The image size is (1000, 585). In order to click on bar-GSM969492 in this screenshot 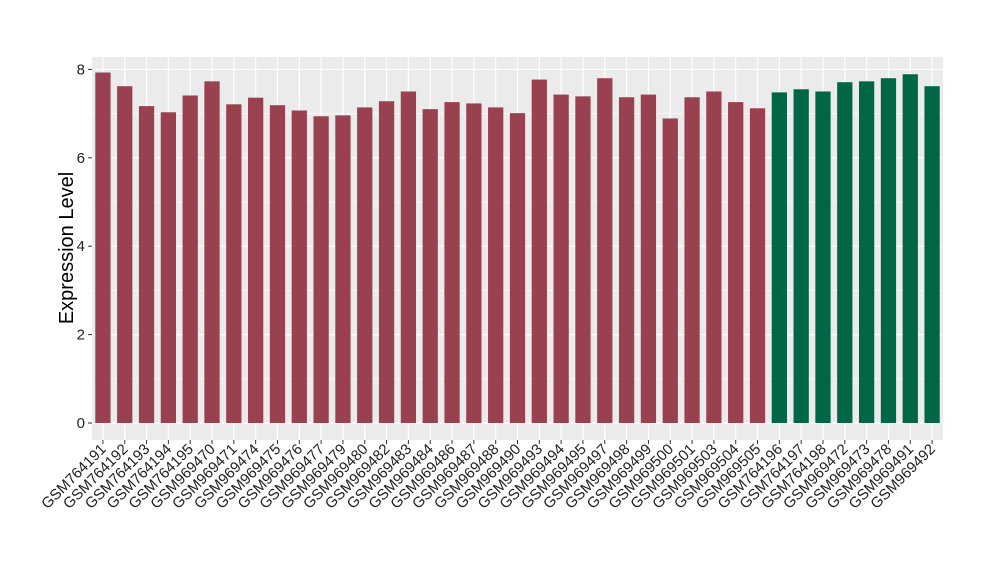, I will do `click(932, 255)`.